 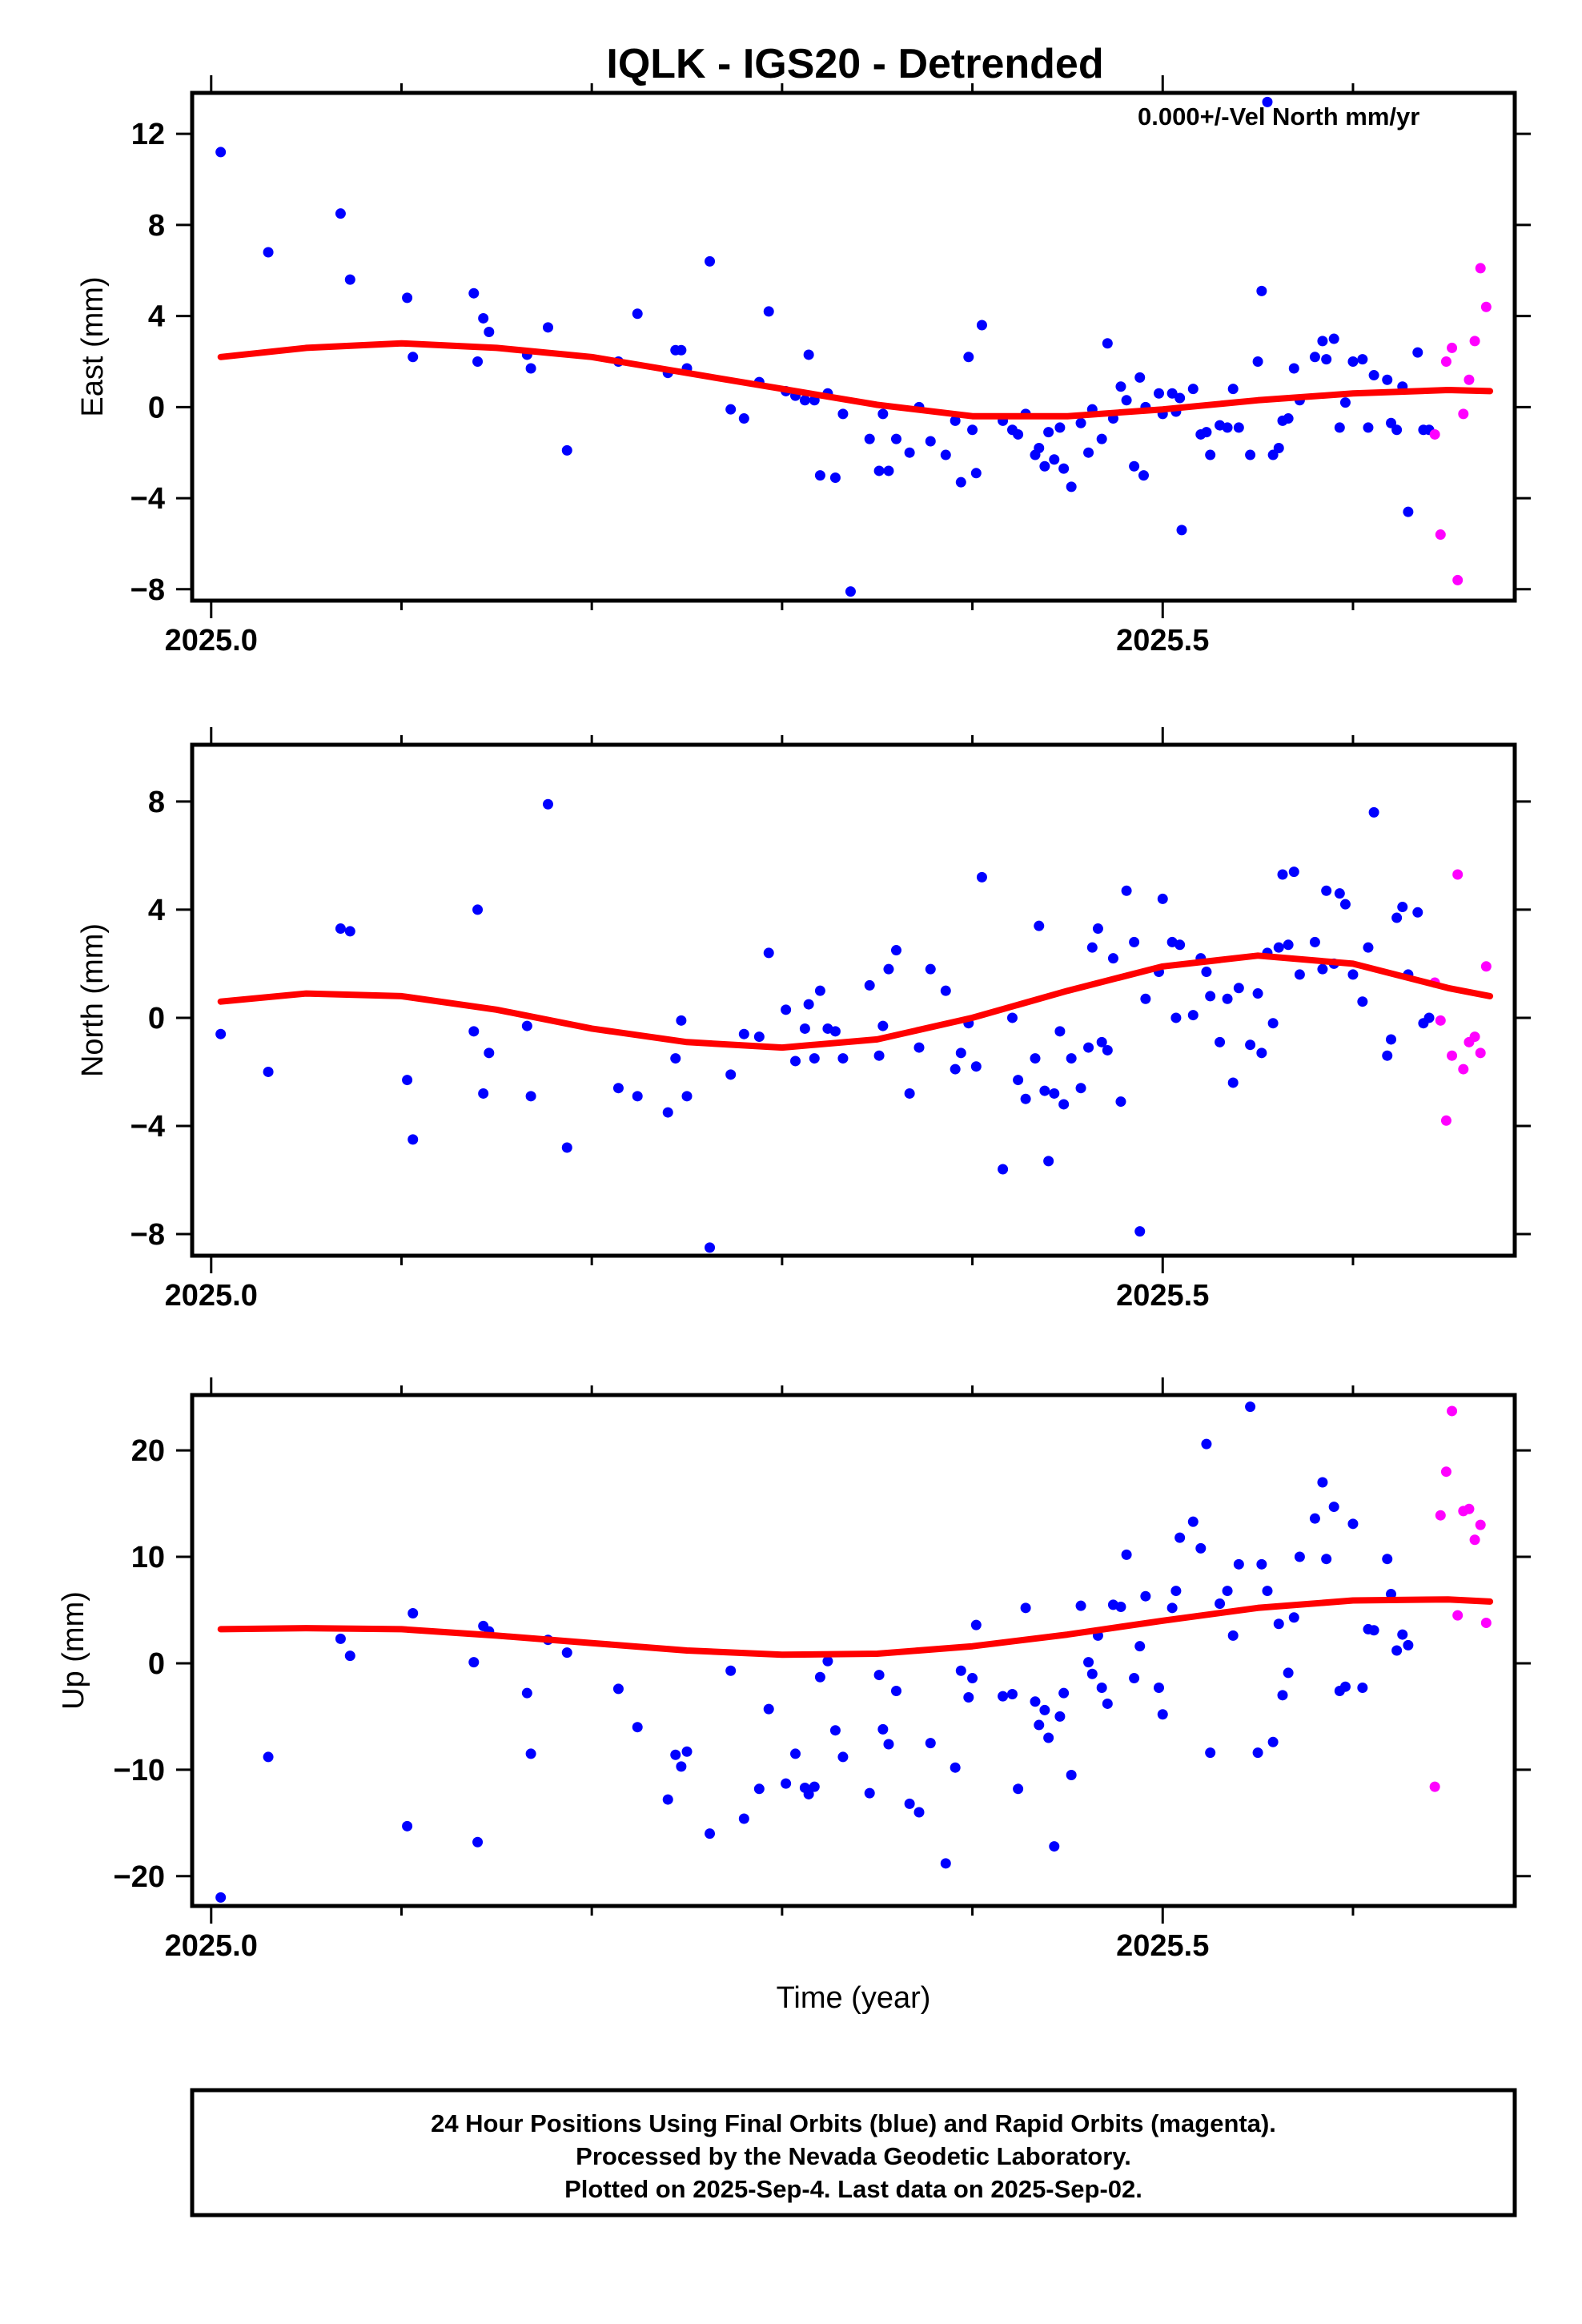 I want to click on y-axis-label: North (mm), so click(x=93, y=1000).